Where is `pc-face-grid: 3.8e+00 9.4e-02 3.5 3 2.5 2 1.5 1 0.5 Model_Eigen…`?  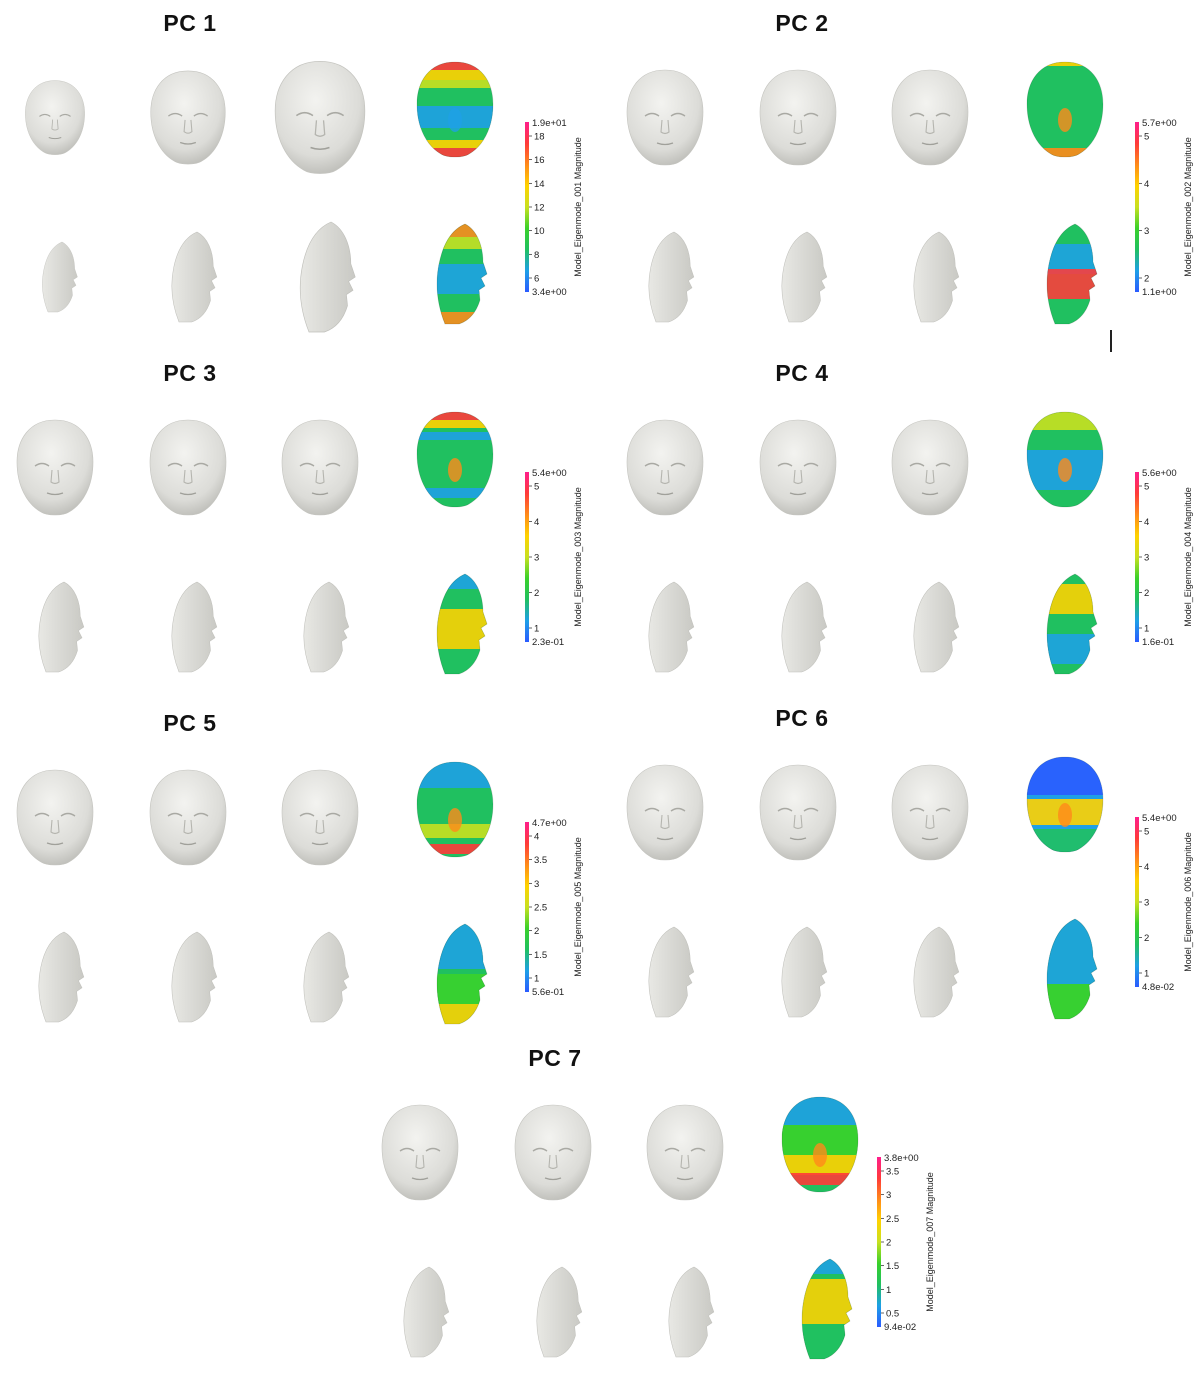
pc-face-grid: 3.8e+00 9.4e-02 3.5 3 2.5 2 1.5 1 0.5 Model_Eigen… is located at coordinates (658, 1228).